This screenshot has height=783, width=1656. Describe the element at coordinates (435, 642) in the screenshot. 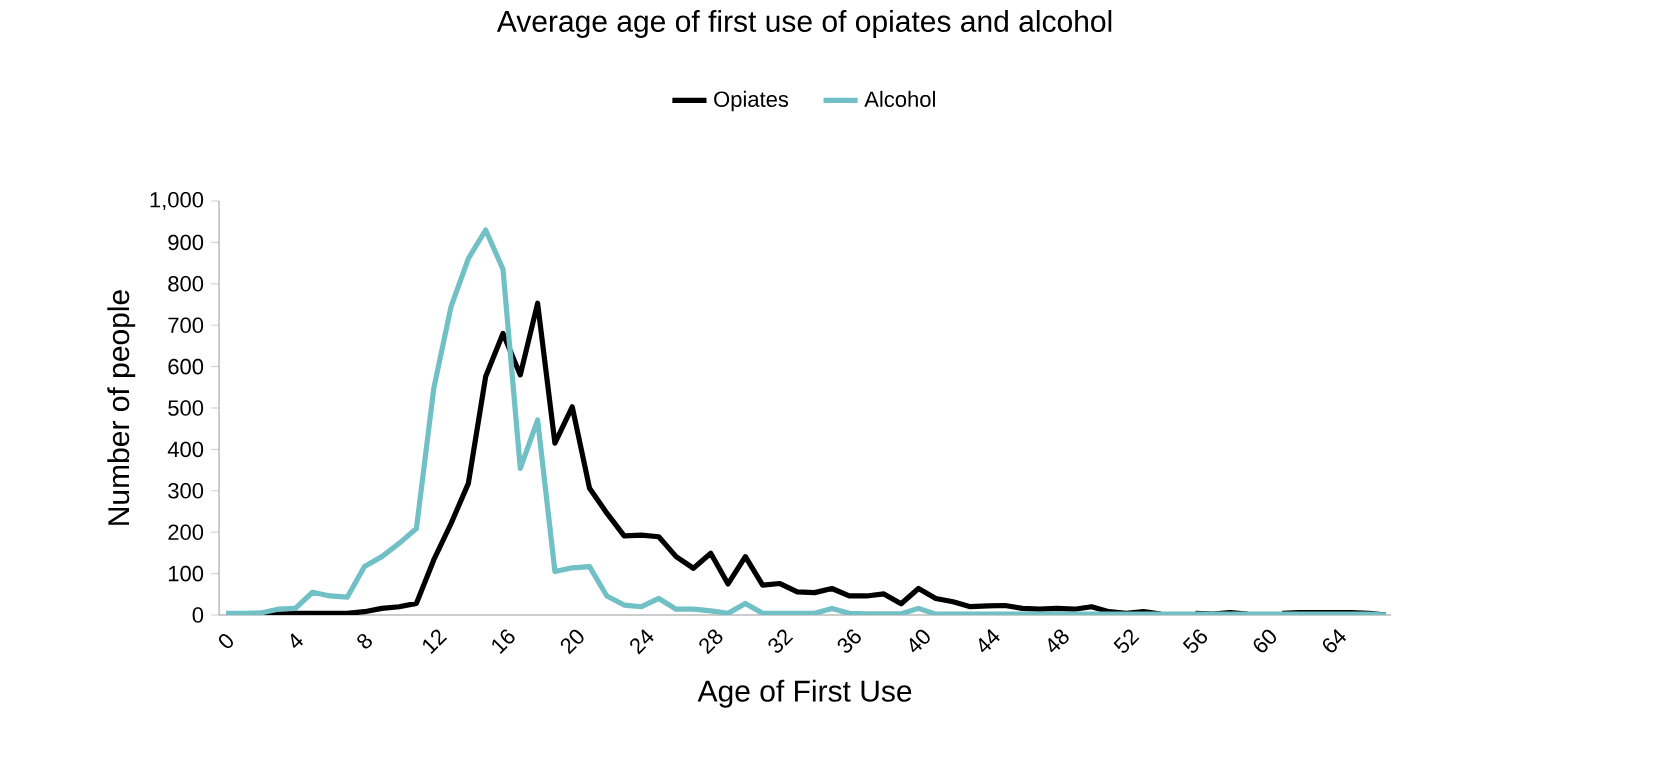

I see `x-tick-label: 12` at that location.